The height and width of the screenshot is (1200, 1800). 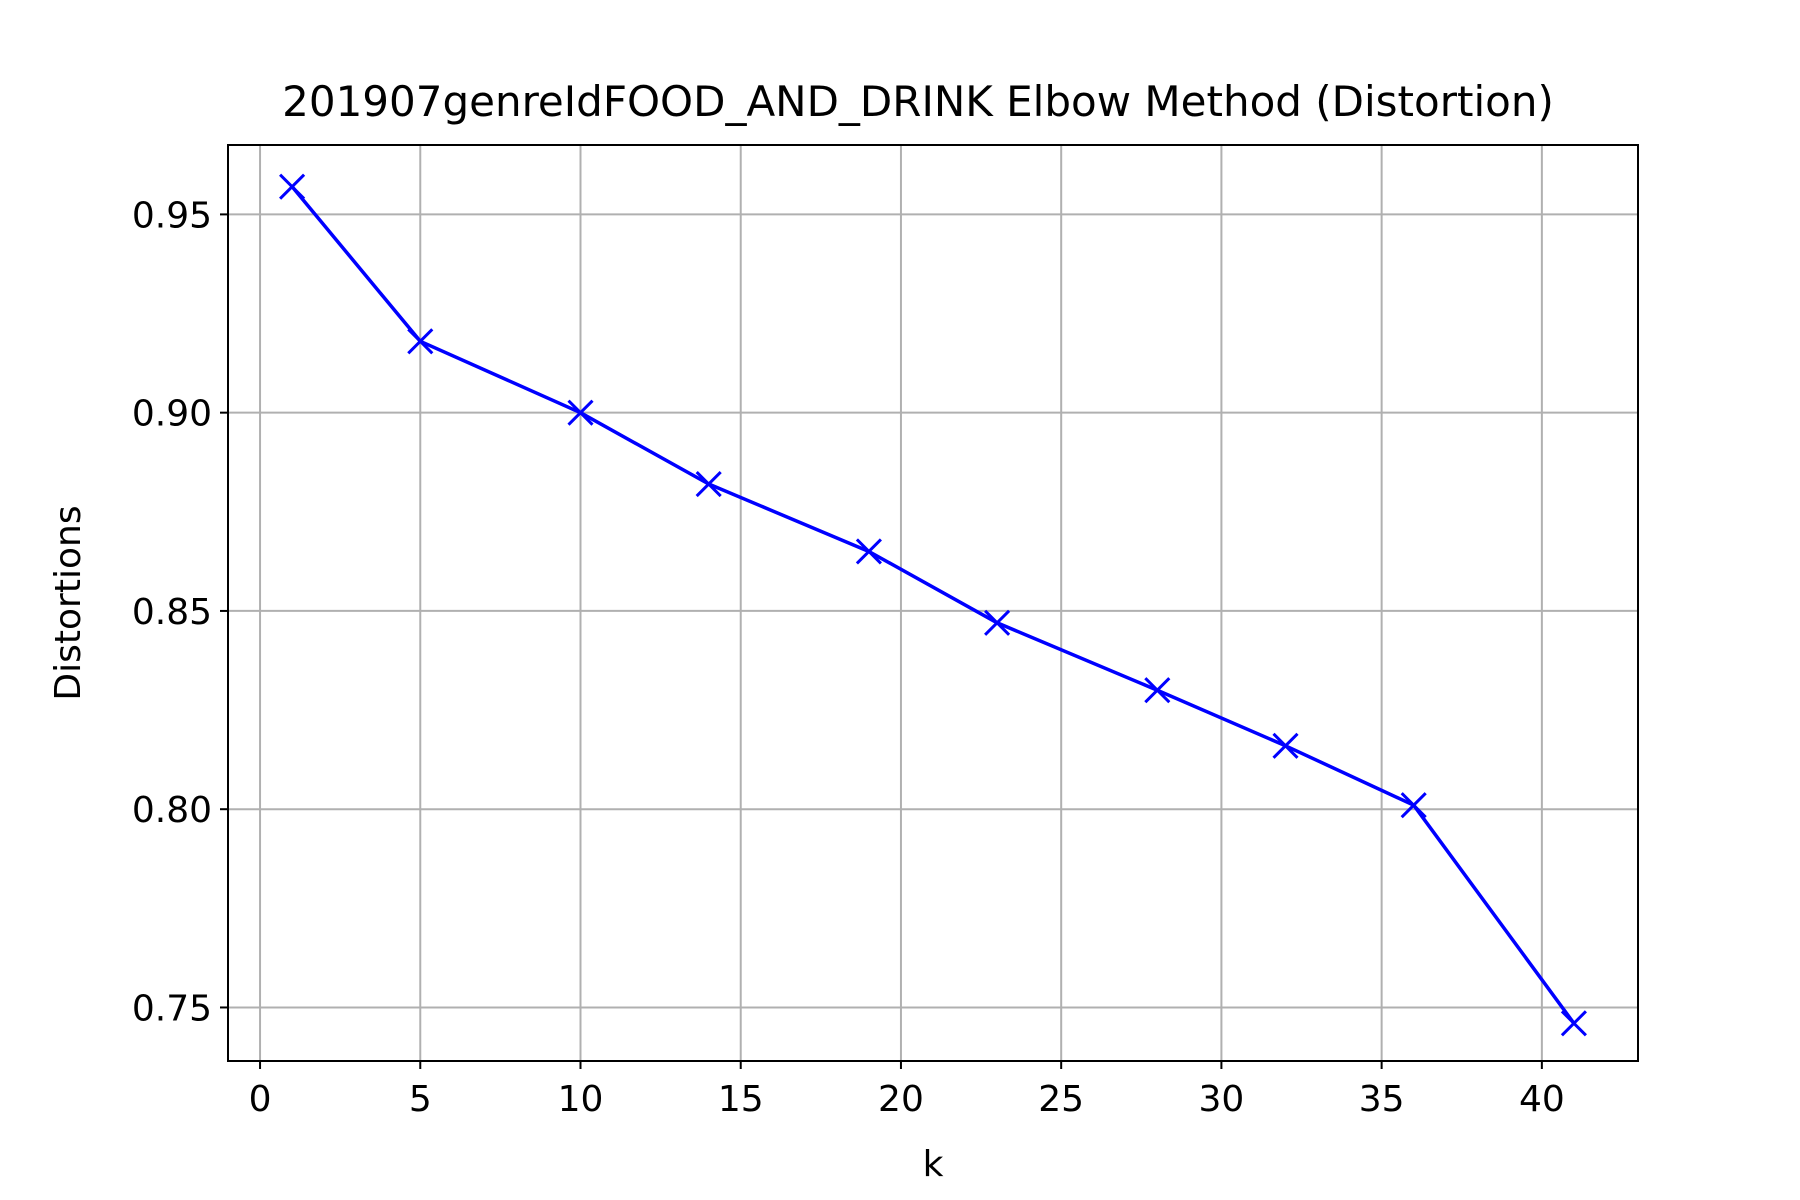 I want to click on x-tick-label: 5, so click(x=420, y=1099).